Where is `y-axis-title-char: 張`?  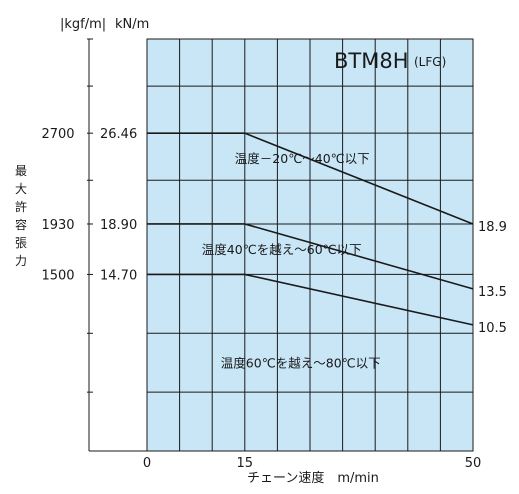 y-axis-title-char: 張 is located at coordinates (21, 243).